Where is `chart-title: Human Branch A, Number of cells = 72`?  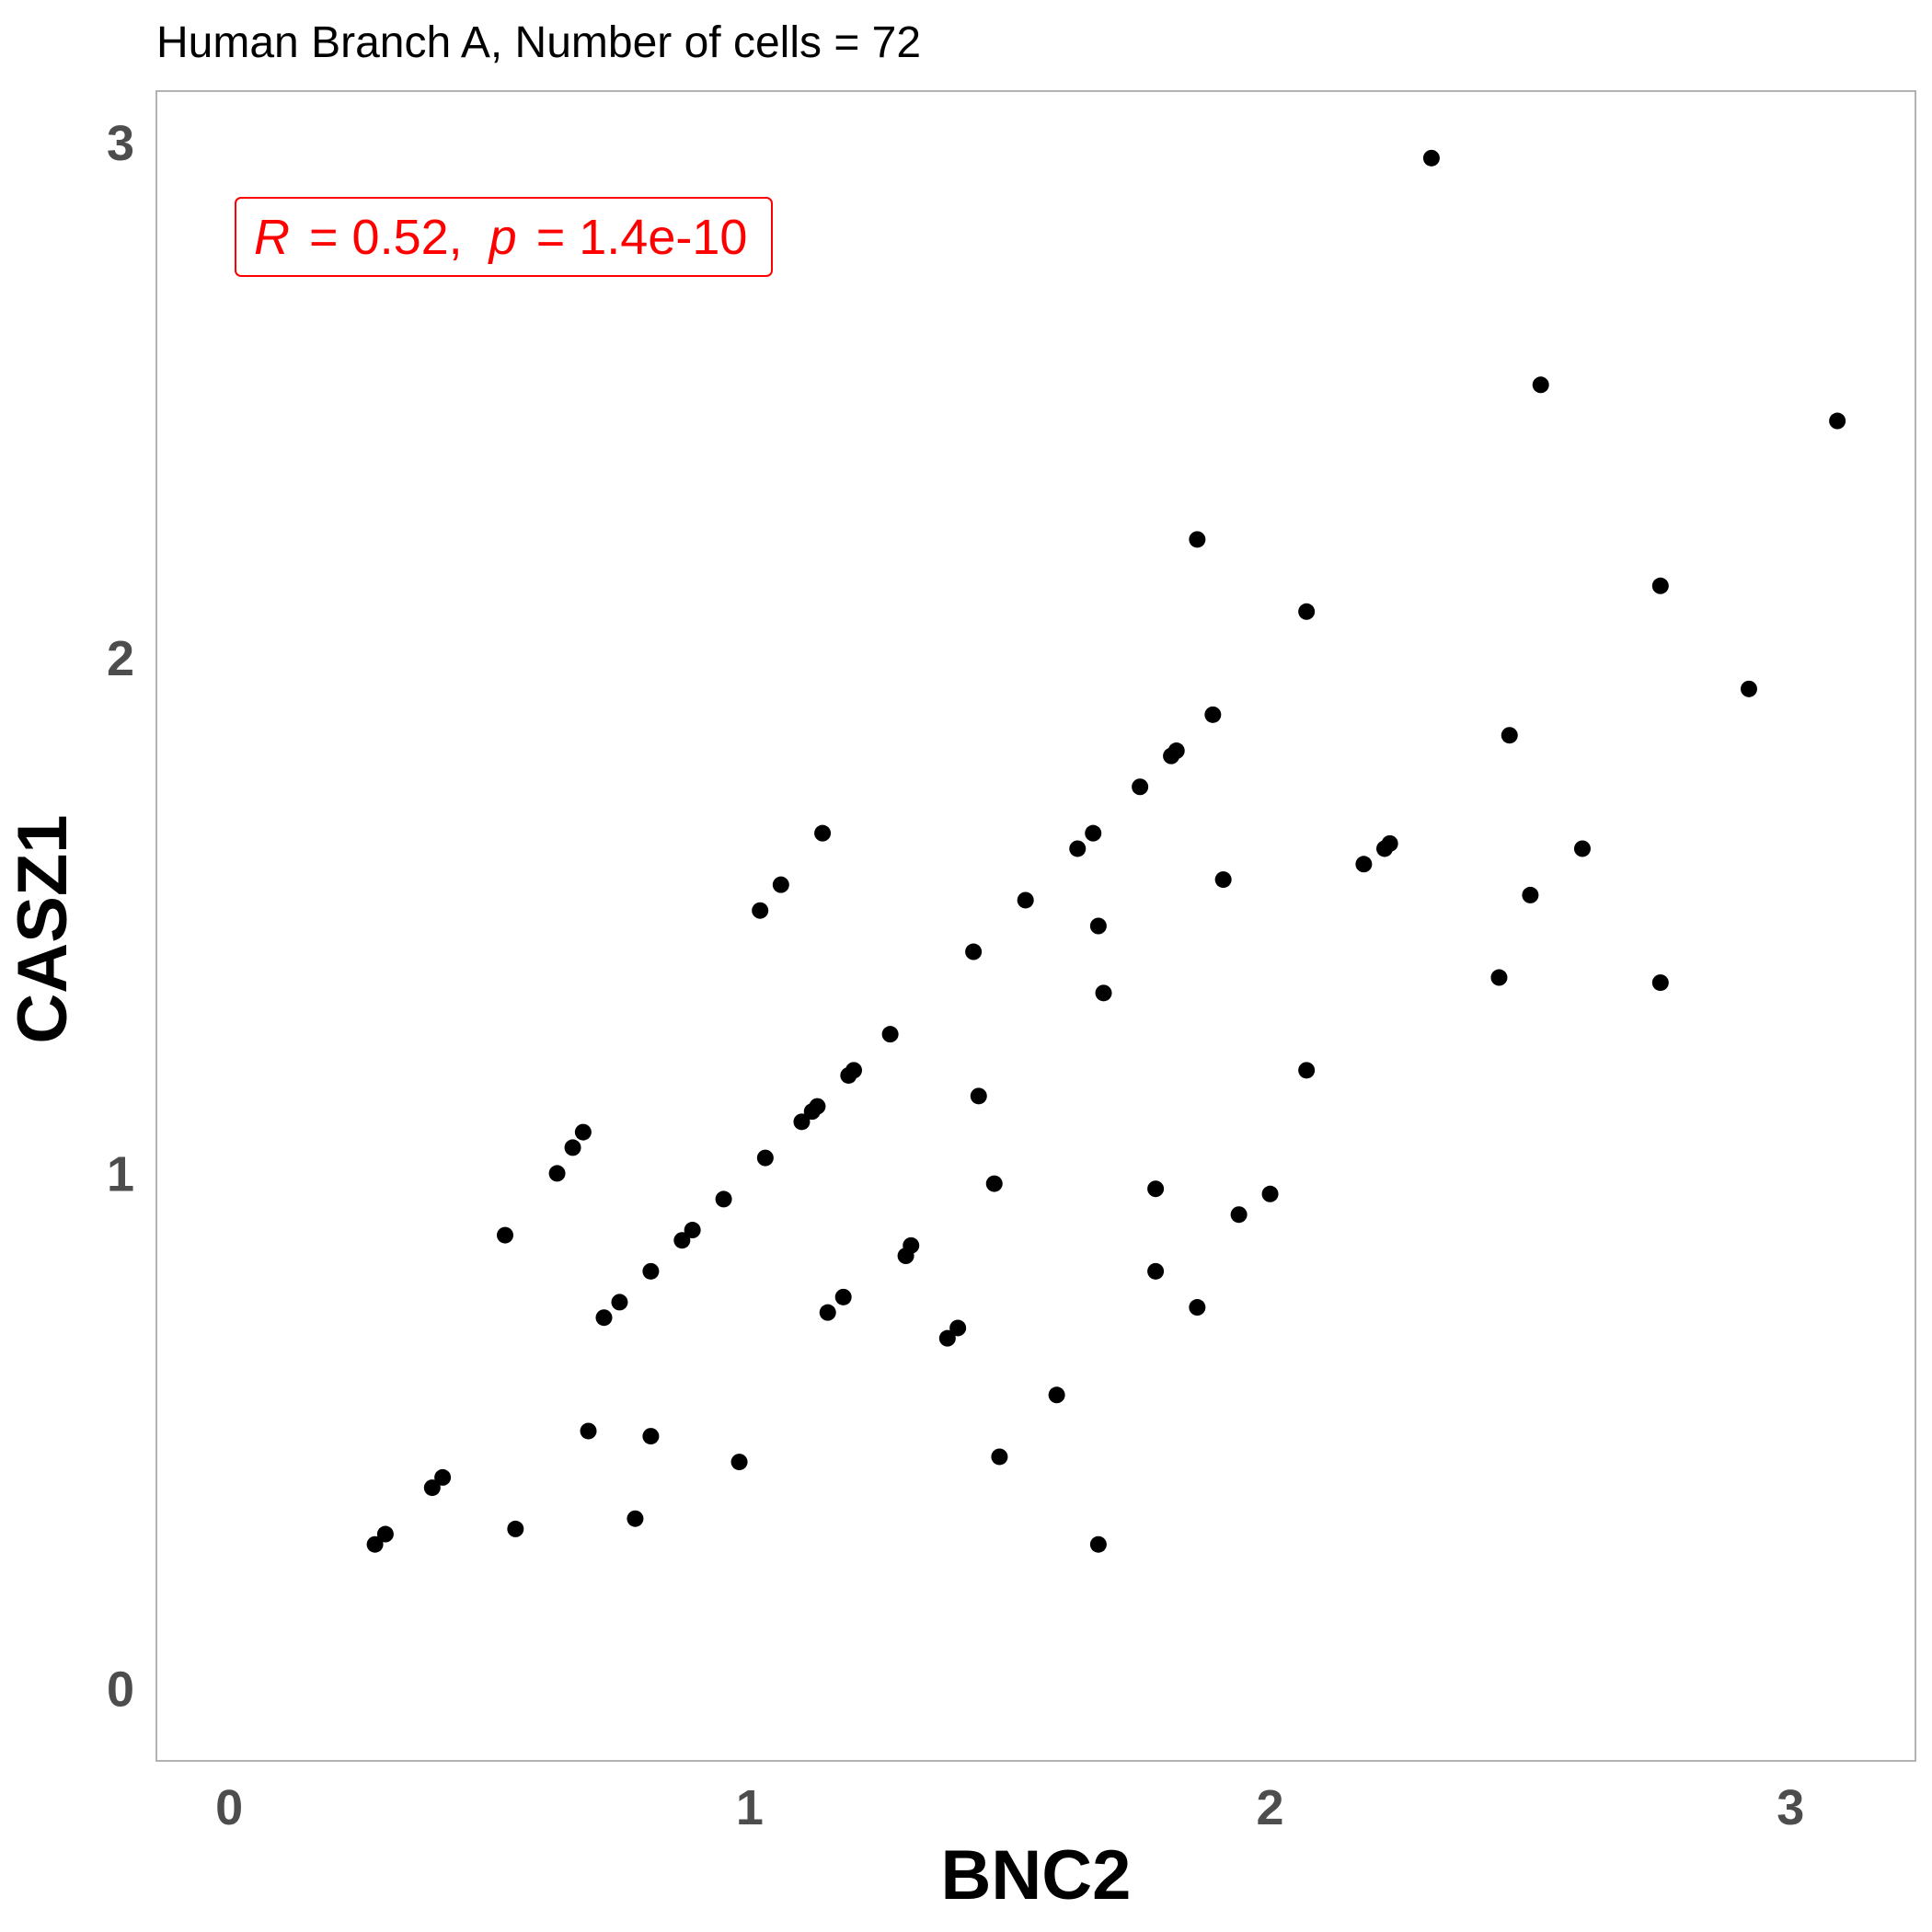 chart-title: Human Branch A, Number of cells = 72 is located at coordinates (538, 42).